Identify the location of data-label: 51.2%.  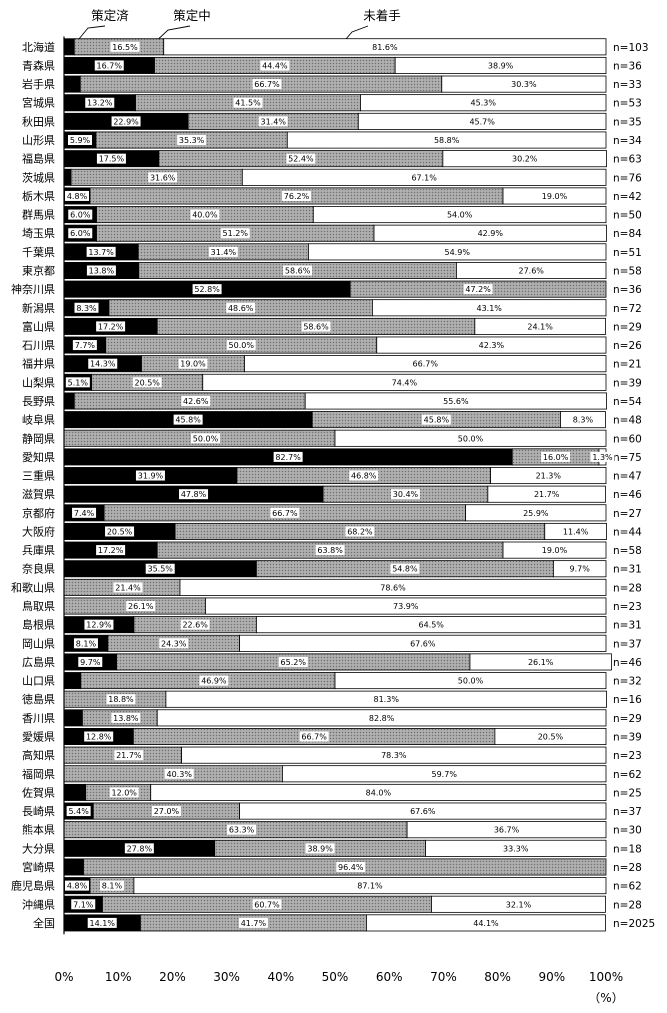
(236, 233).